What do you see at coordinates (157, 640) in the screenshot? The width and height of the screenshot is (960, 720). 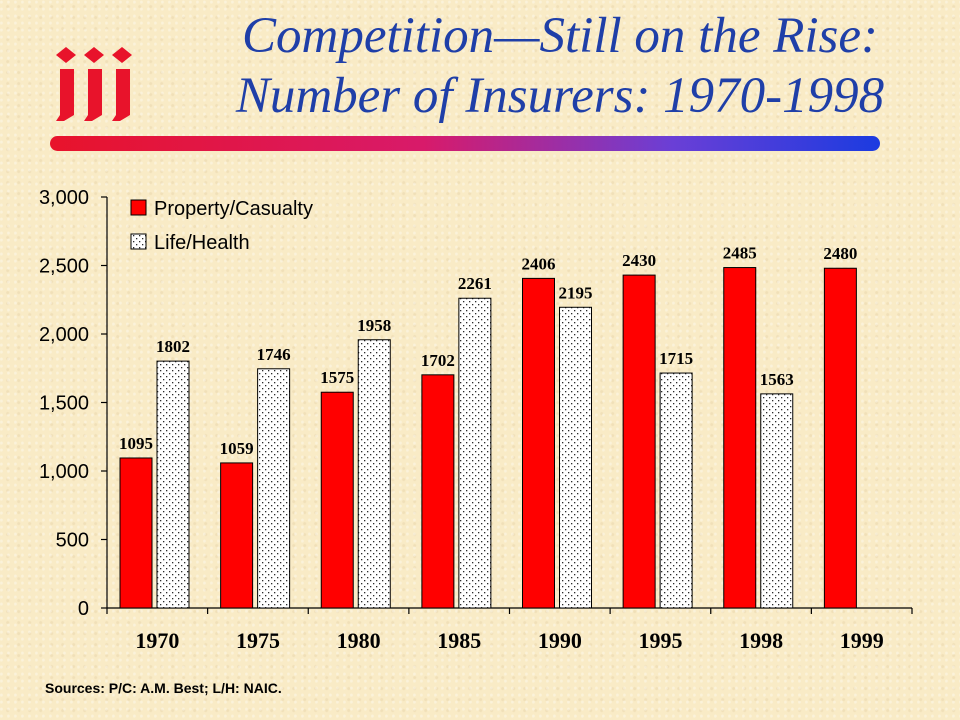 I see `x-tick-label: 1970` at bounding box center [157, 640].